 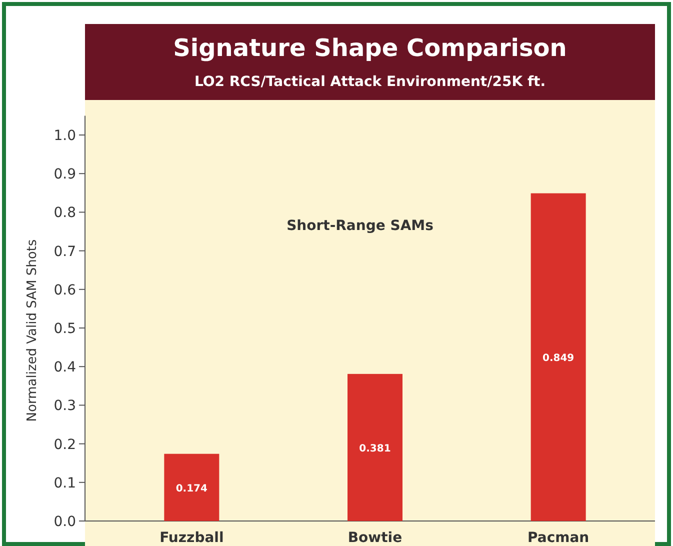 What do you see at coordinates (32, 330) in the screenshot?
I see `y-axis-title: Normalized Valid SAM Shots` at bounding box center [32, 330].